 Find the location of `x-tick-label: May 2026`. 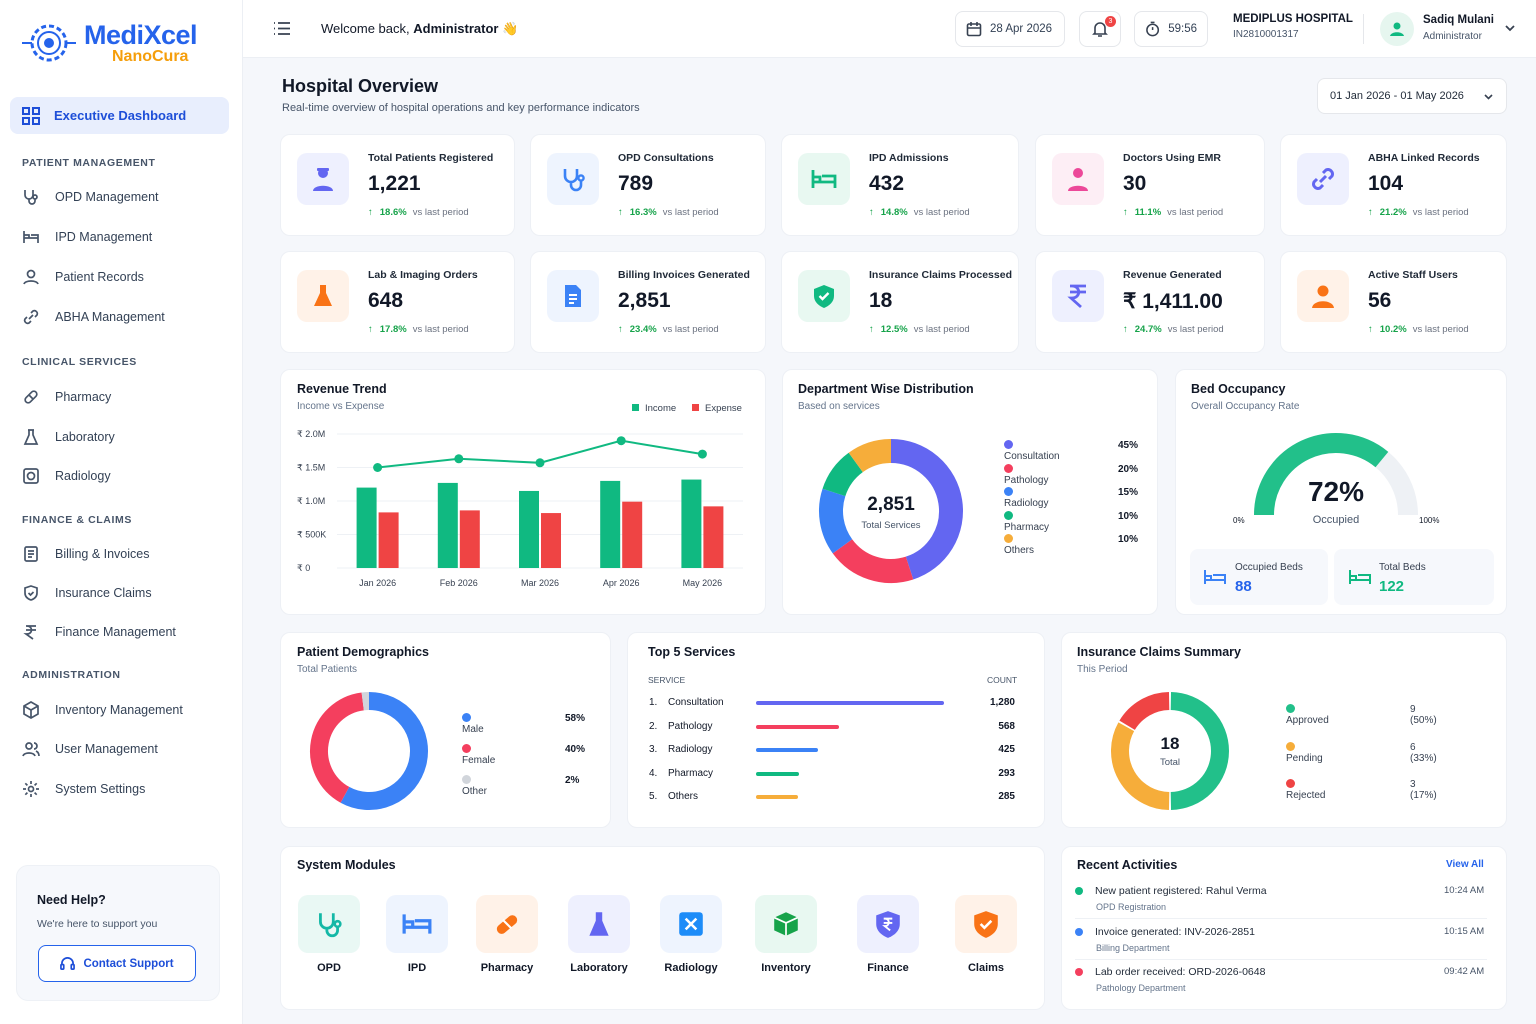

x-tick-label: May 2026 is located at coordinates (703, 583).